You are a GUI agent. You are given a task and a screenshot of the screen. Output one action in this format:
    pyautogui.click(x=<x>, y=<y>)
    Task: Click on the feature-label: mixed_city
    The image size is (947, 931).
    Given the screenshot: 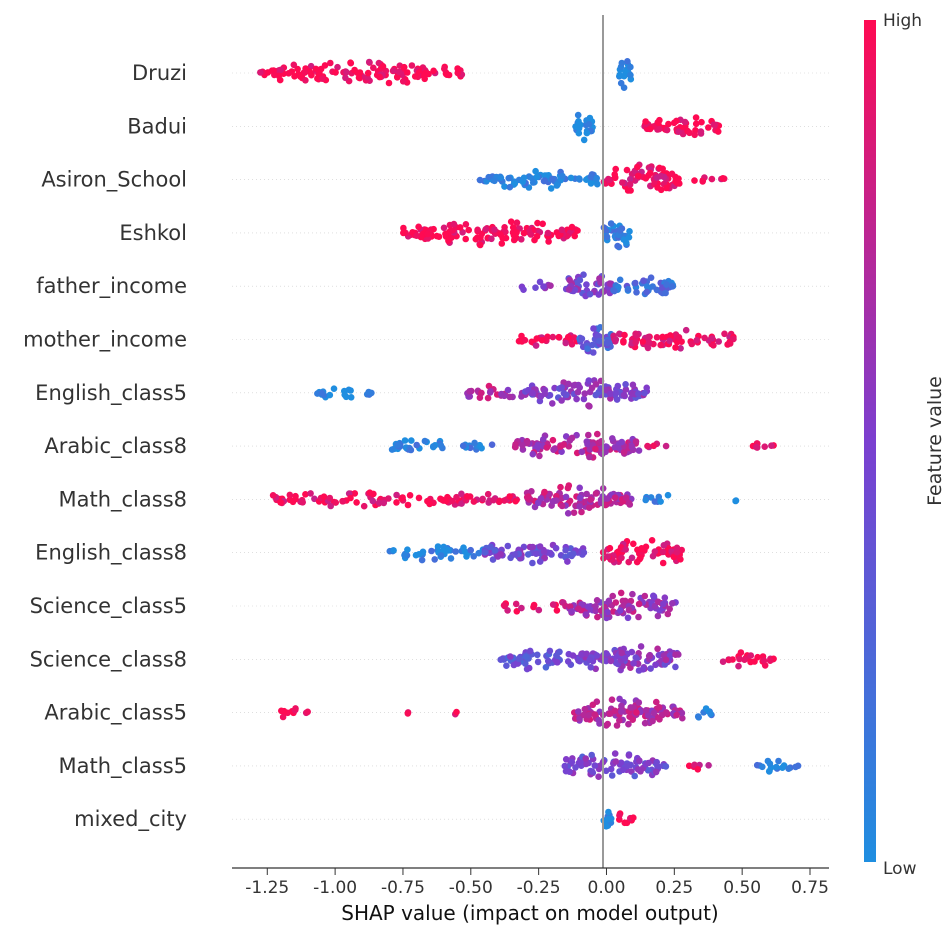 What is the action you would take?
    pyautogui.click(x=130, y=819)
    